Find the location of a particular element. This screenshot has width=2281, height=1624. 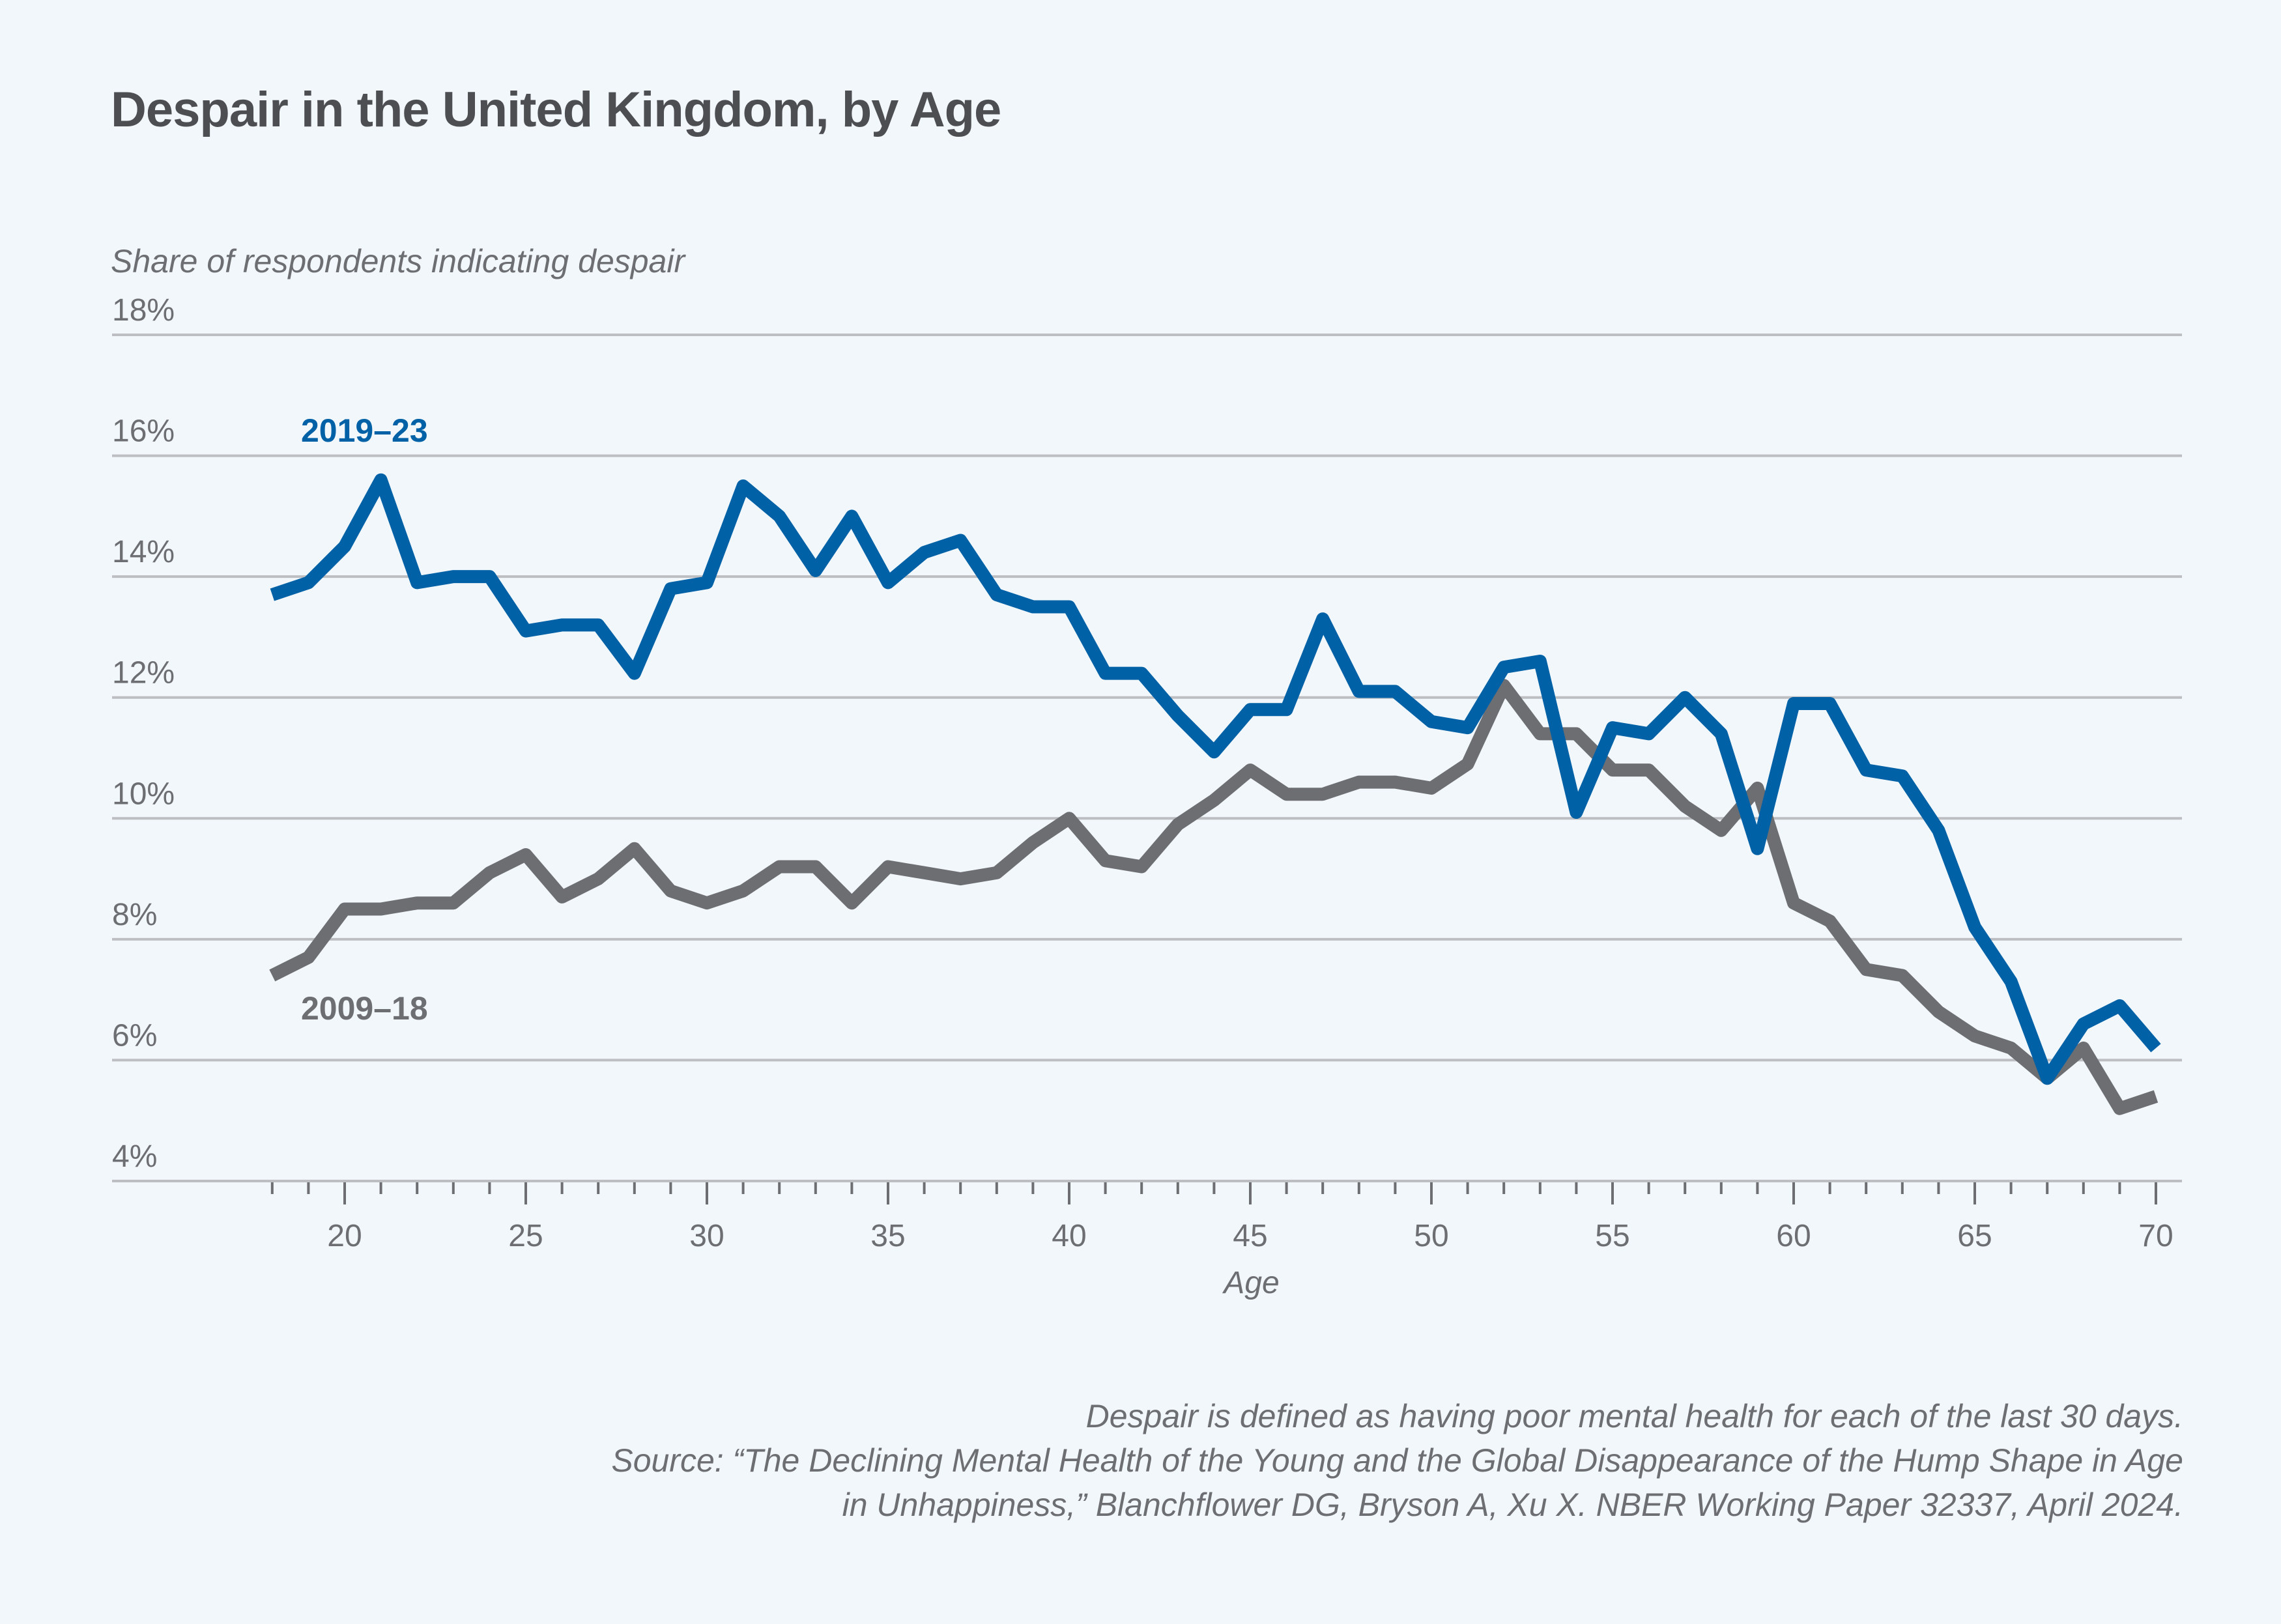

x-tick-label: 60 is located at coordinates (1793, 1236).